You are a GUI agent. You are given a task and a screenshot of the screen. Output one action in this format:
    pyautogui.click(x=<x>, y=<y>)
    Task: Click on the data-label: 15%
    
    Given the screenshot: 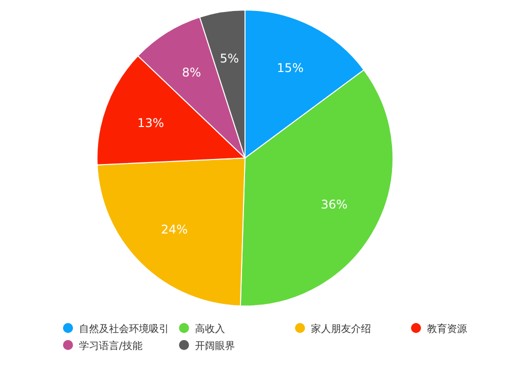 What is the action you would take?
    pyautogui.click(x=290, y=68)
    